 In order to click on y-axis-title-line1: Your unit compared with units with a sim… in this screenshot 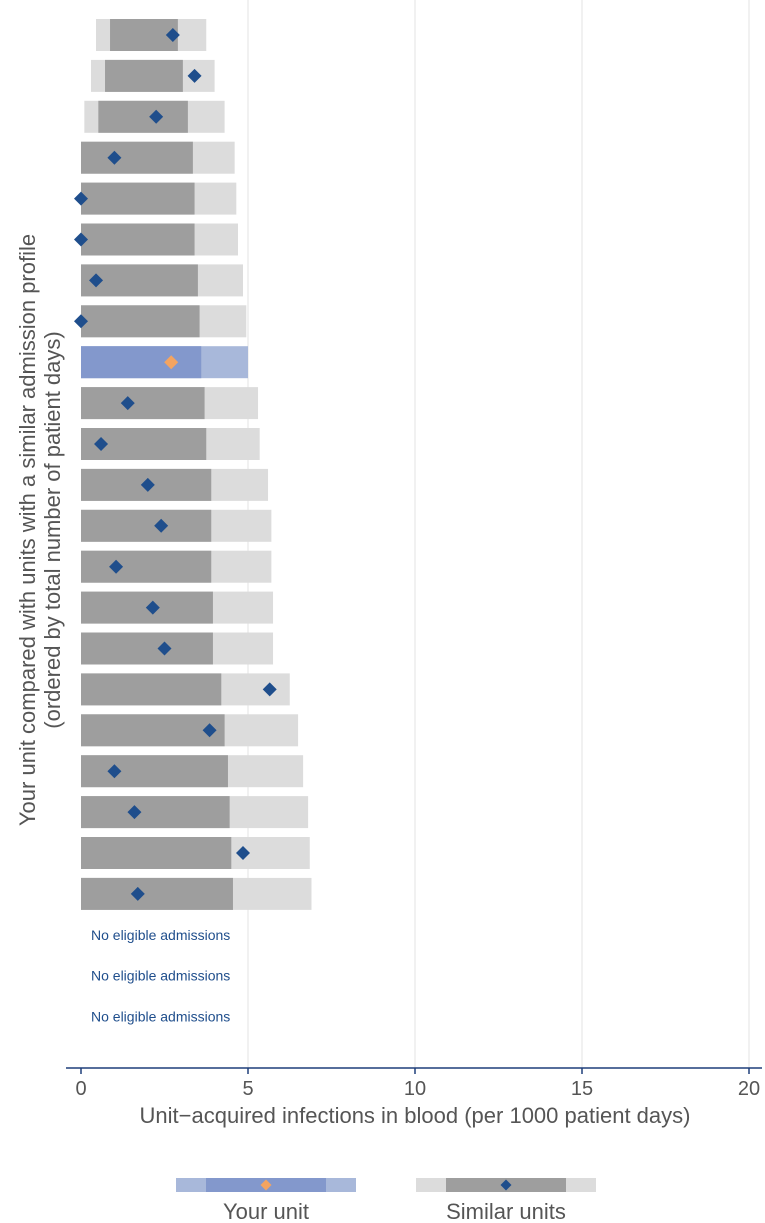, I will do `click(27, 530)`.